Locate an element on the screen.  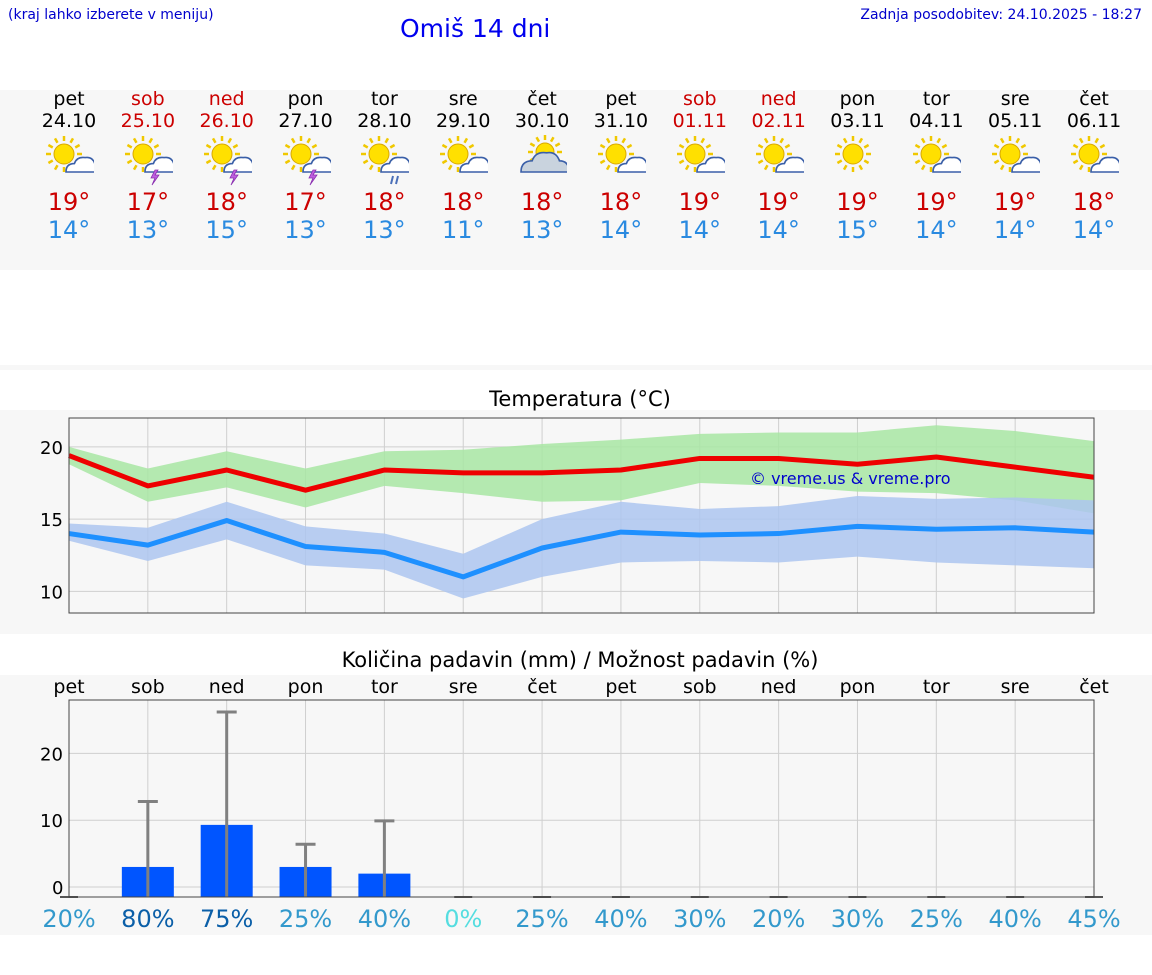
day-date: 03.11 is located at coordinates (857, 121).